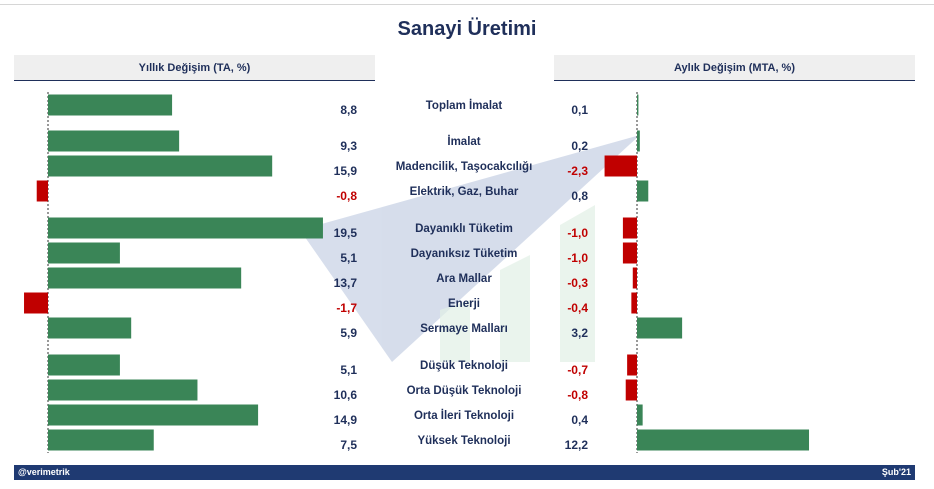 The height and width of the screenshot is (489, 934). Describe the element at coordinates (346, 395) in the screenshot. I see `annual-value-label: 10,6` at that location.